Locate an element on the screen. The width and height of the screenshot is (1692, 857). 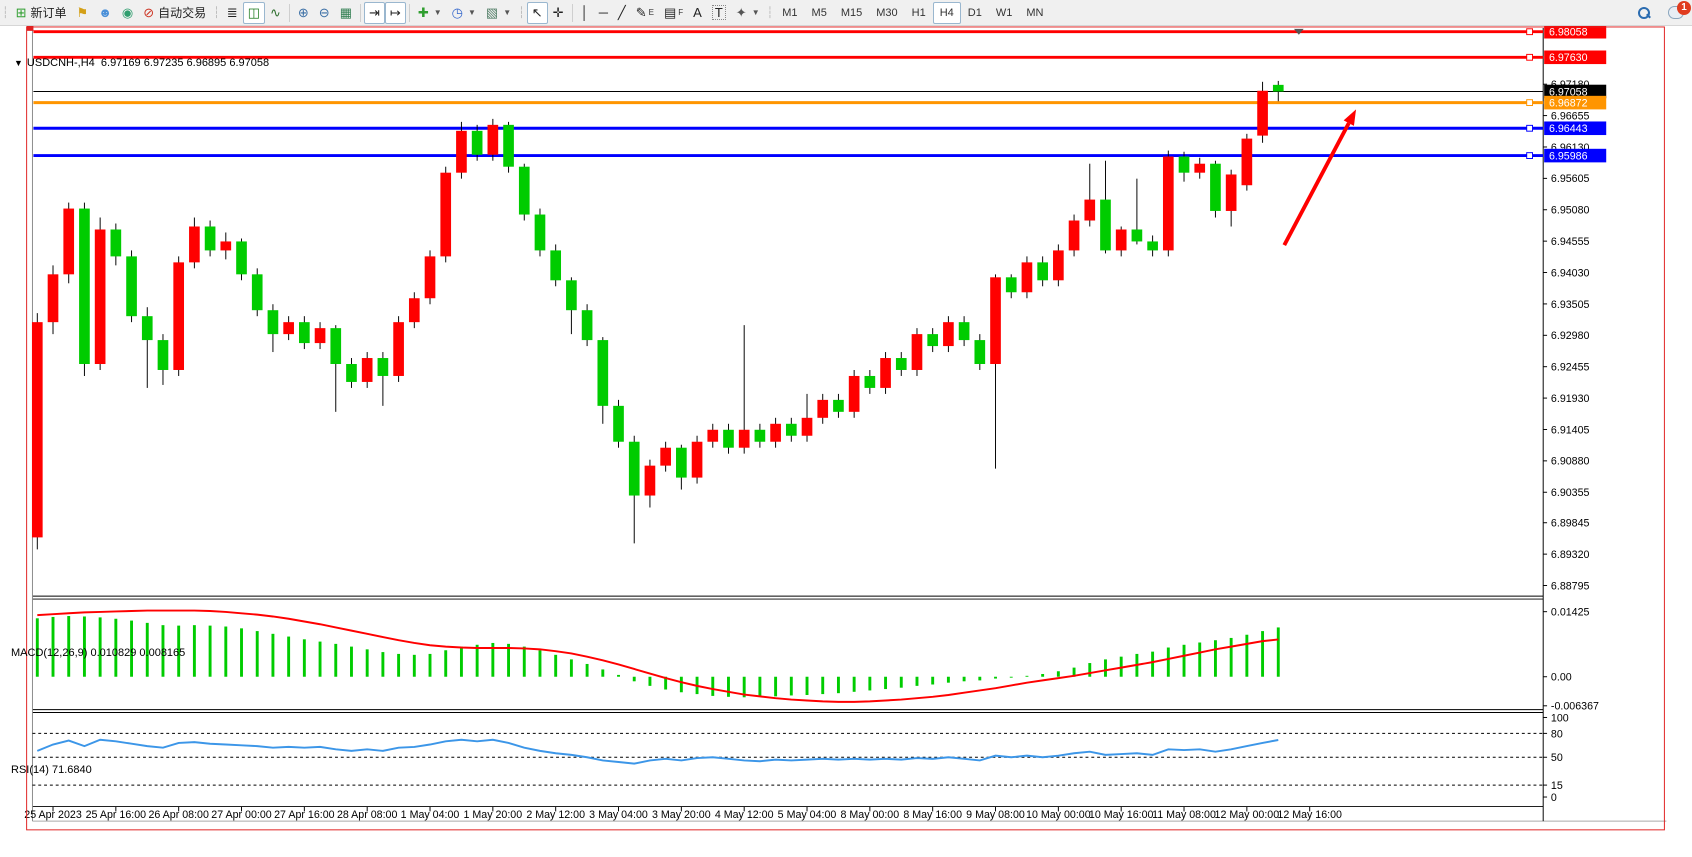
time-tick-label: 10 May 16:00 is located at coordinates (1121, 815).